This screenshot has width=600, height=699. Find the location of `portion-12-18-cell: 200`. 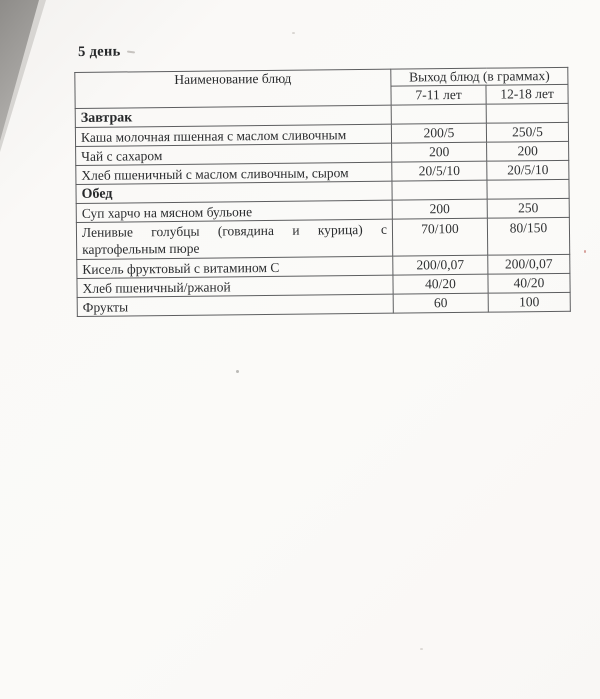

portion-12-18-cell: 200 is located at coordinates (527, 151).